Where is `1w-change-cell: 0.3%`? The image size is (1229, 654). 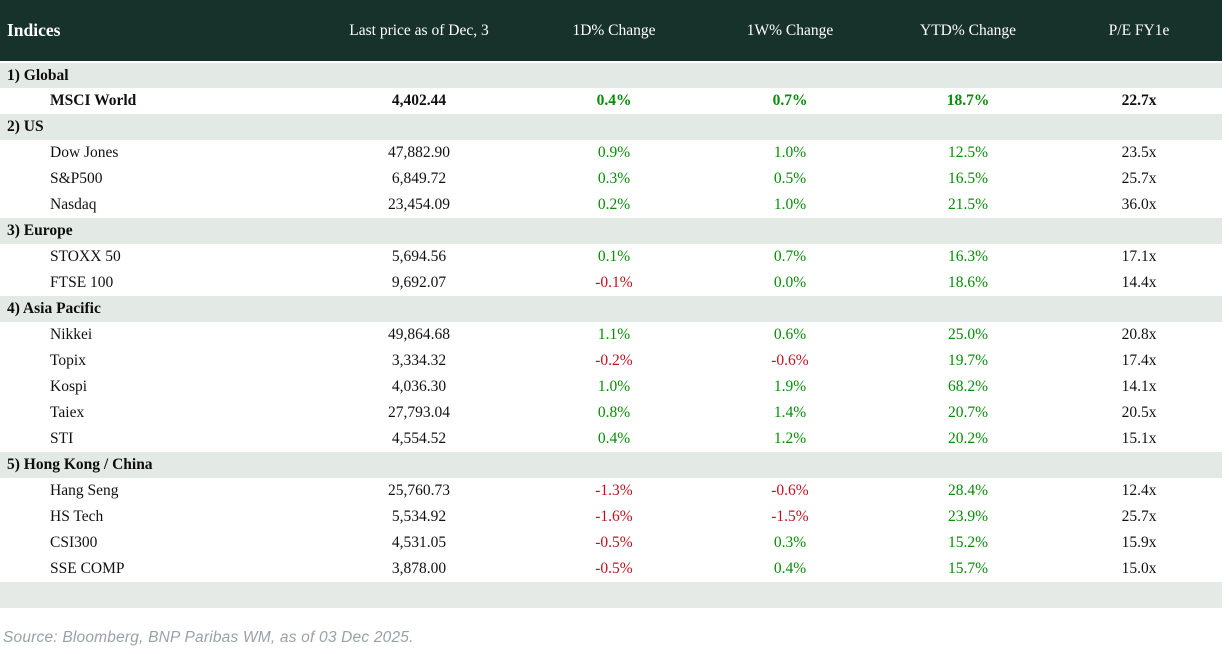 1w-change-cell: 0.3% is located at coordinates (790, 542).